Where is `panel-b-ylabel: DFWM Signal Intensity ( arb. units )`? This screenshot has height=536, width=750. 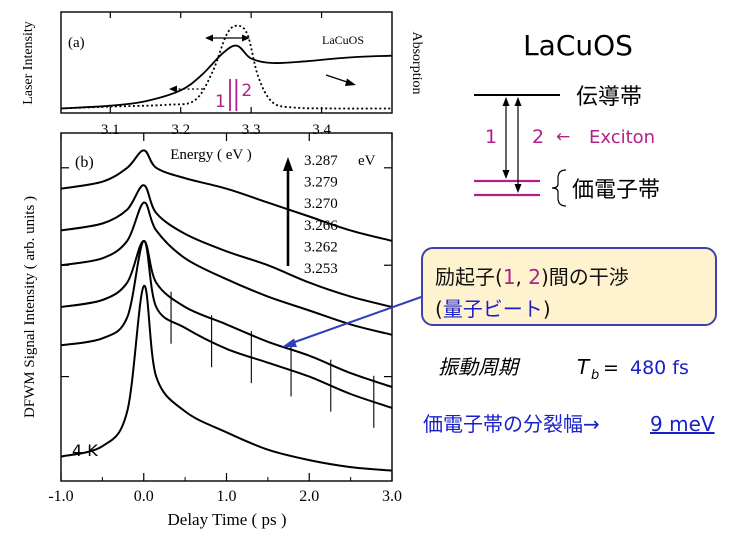
panel-b-ylabel: DFWM Signal Intensity ( arb. units ) is located at coordinates (30, 307).